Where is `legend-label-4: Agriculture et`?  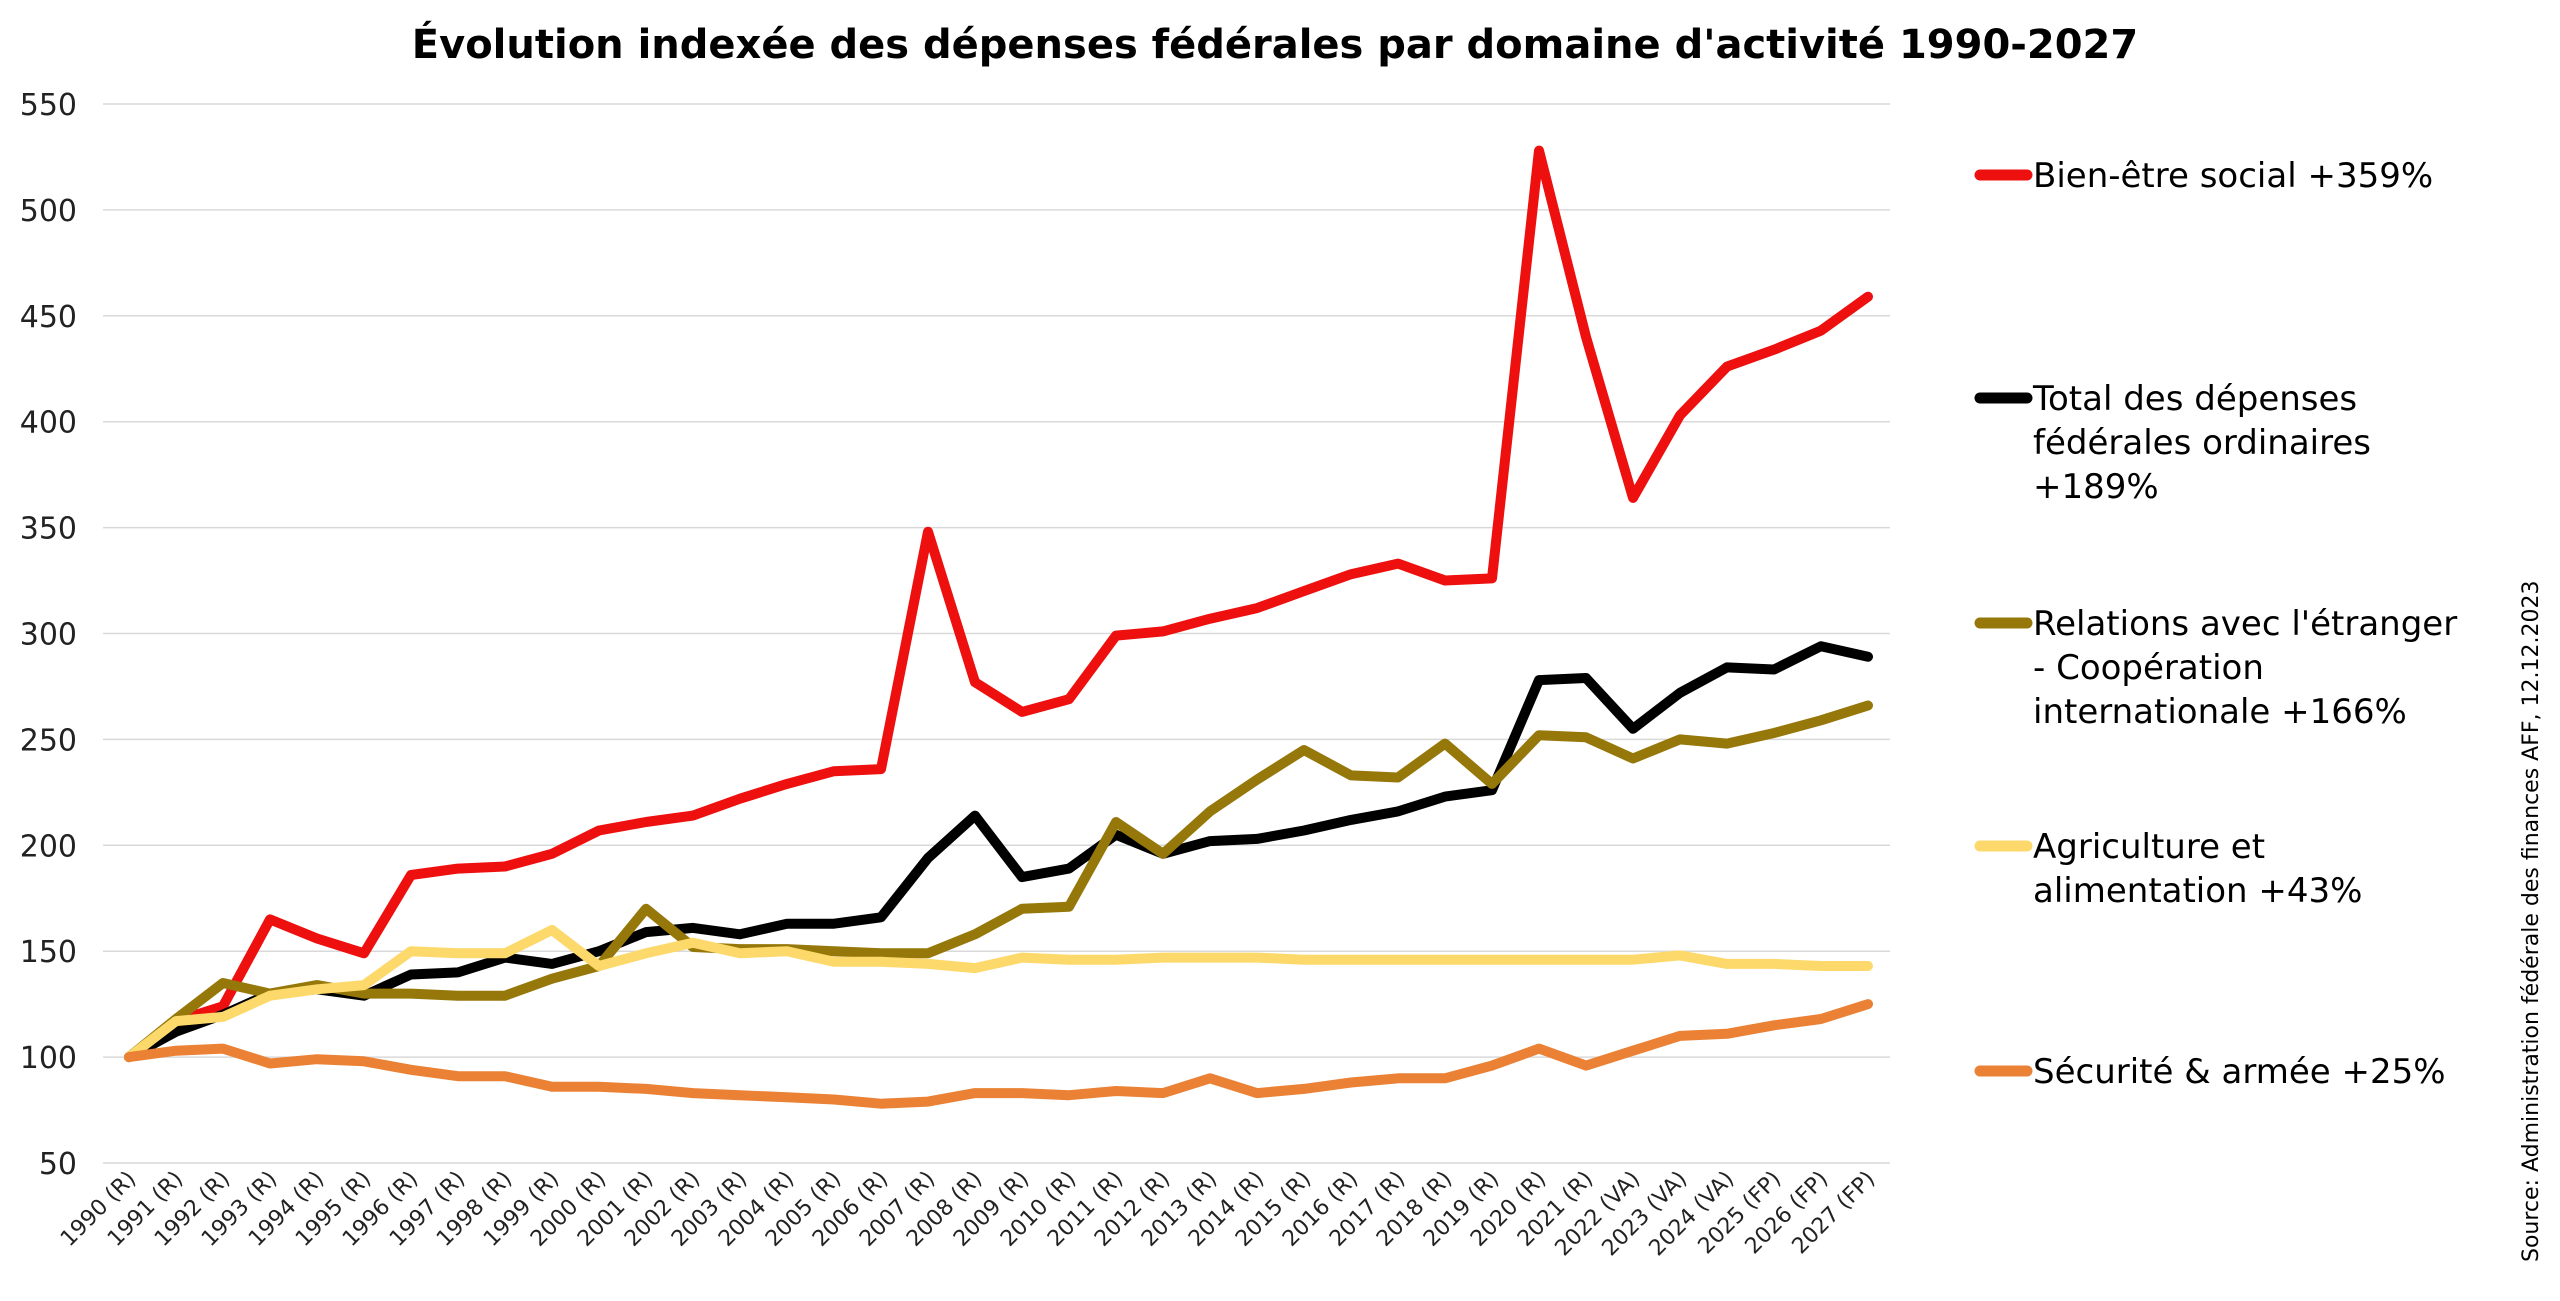 legend-label-4: Agriculture et is located at coordinates (2149, 847).